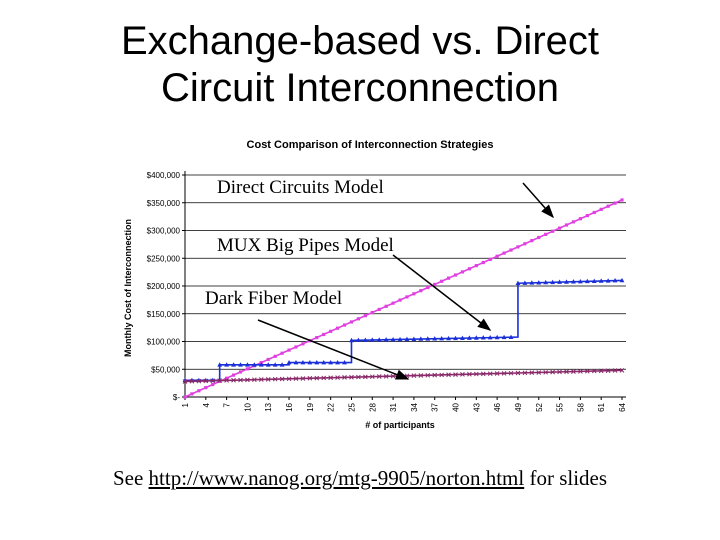  Describe the element at coordinates (164, 175) in the screenshot. I see `y-tick-label: $400,000` at that location.